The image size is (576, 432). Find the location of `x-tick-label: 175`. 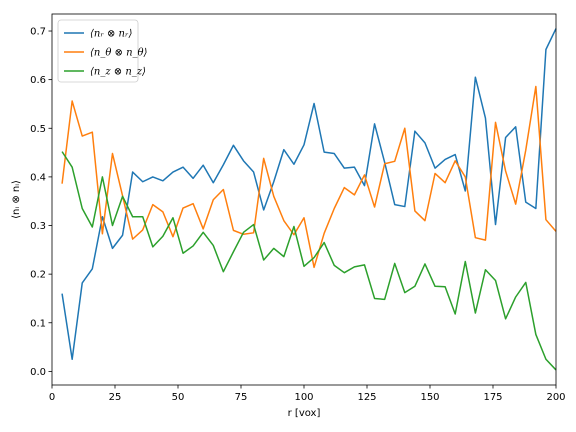

x-tick-label: 175 is located at coordinates (492, 397).